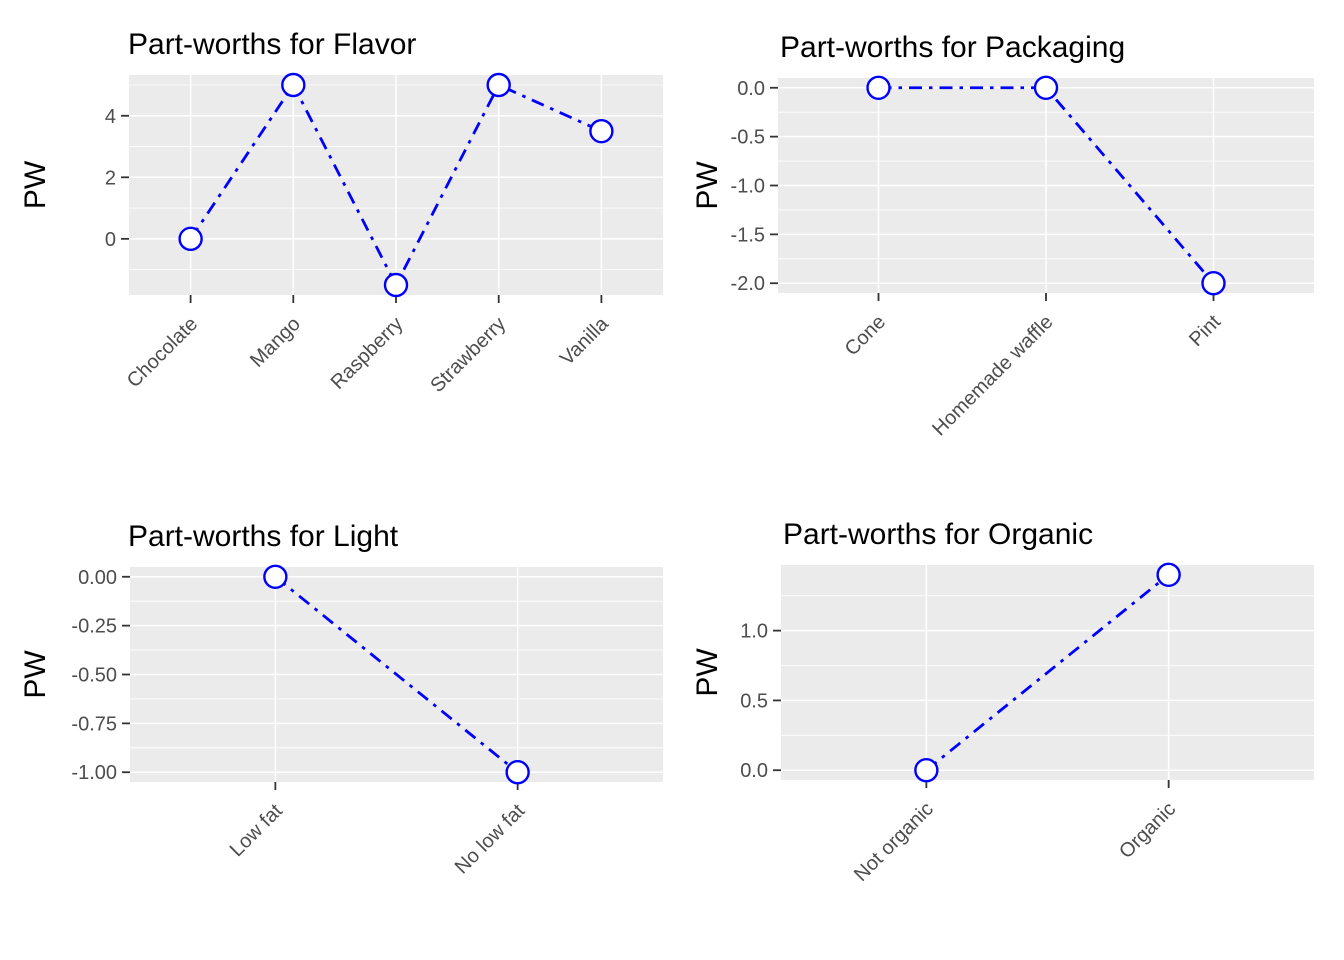  I want to click on x-tick-label: Strawberry, so click(468, 355).